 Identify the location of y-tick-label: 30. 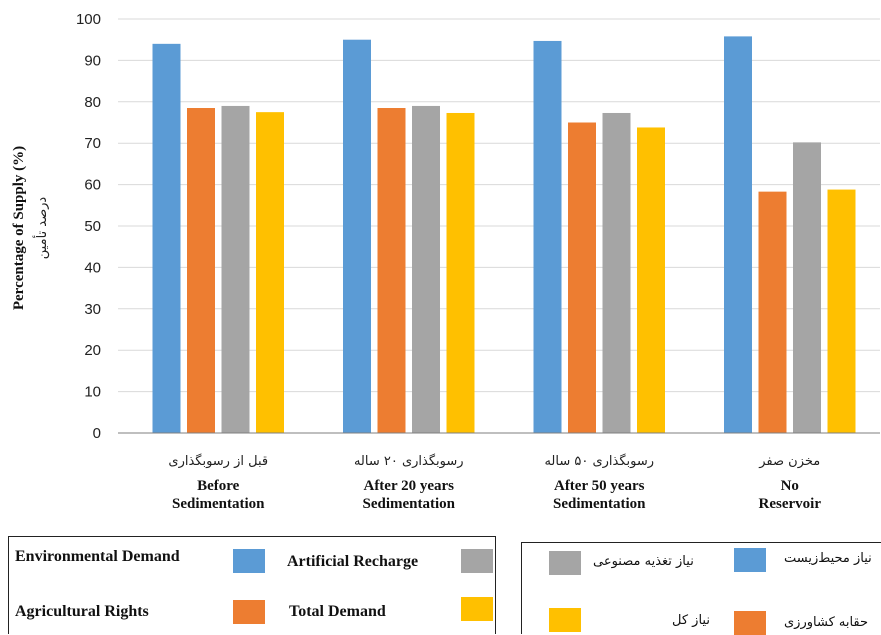
(92, 309).